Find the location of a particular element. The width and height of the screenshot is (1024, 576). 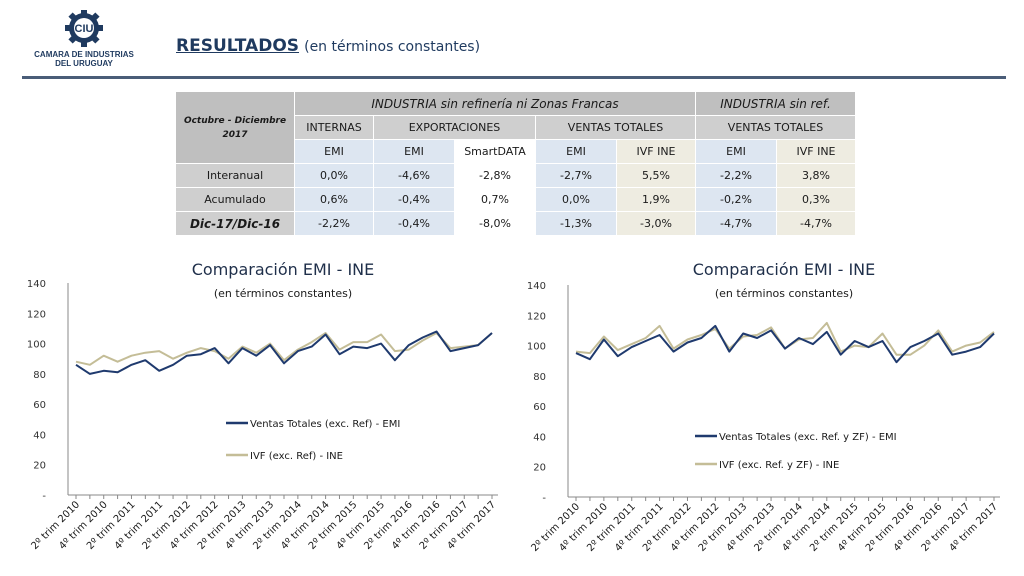

table-group-header: INDUSTRIA sin ref. is located at coordinates (775, 103).